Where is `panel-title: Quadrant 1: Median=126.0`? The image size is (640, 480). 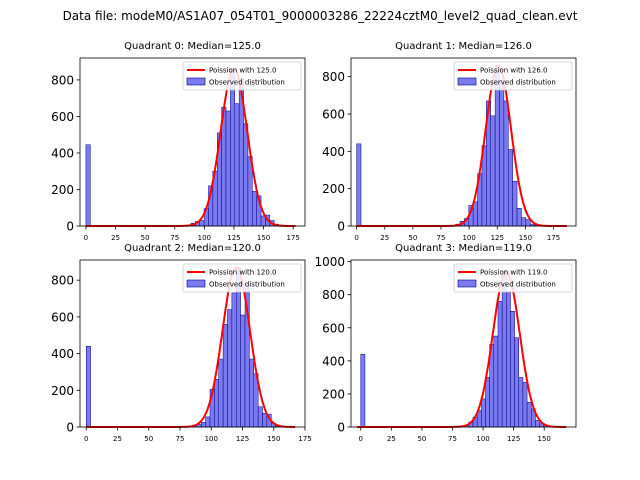 panel-title: Quadrant 1: Median=126.0 is located at coordinates (463, 46).